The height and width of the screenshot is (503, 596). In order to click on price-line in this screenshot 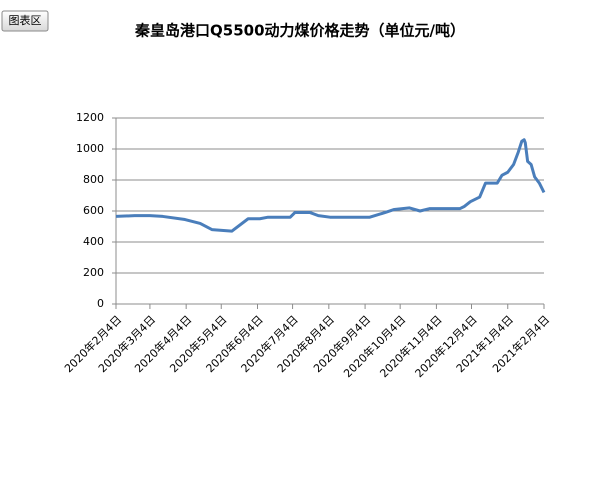, I will do `click(330, 185)`.